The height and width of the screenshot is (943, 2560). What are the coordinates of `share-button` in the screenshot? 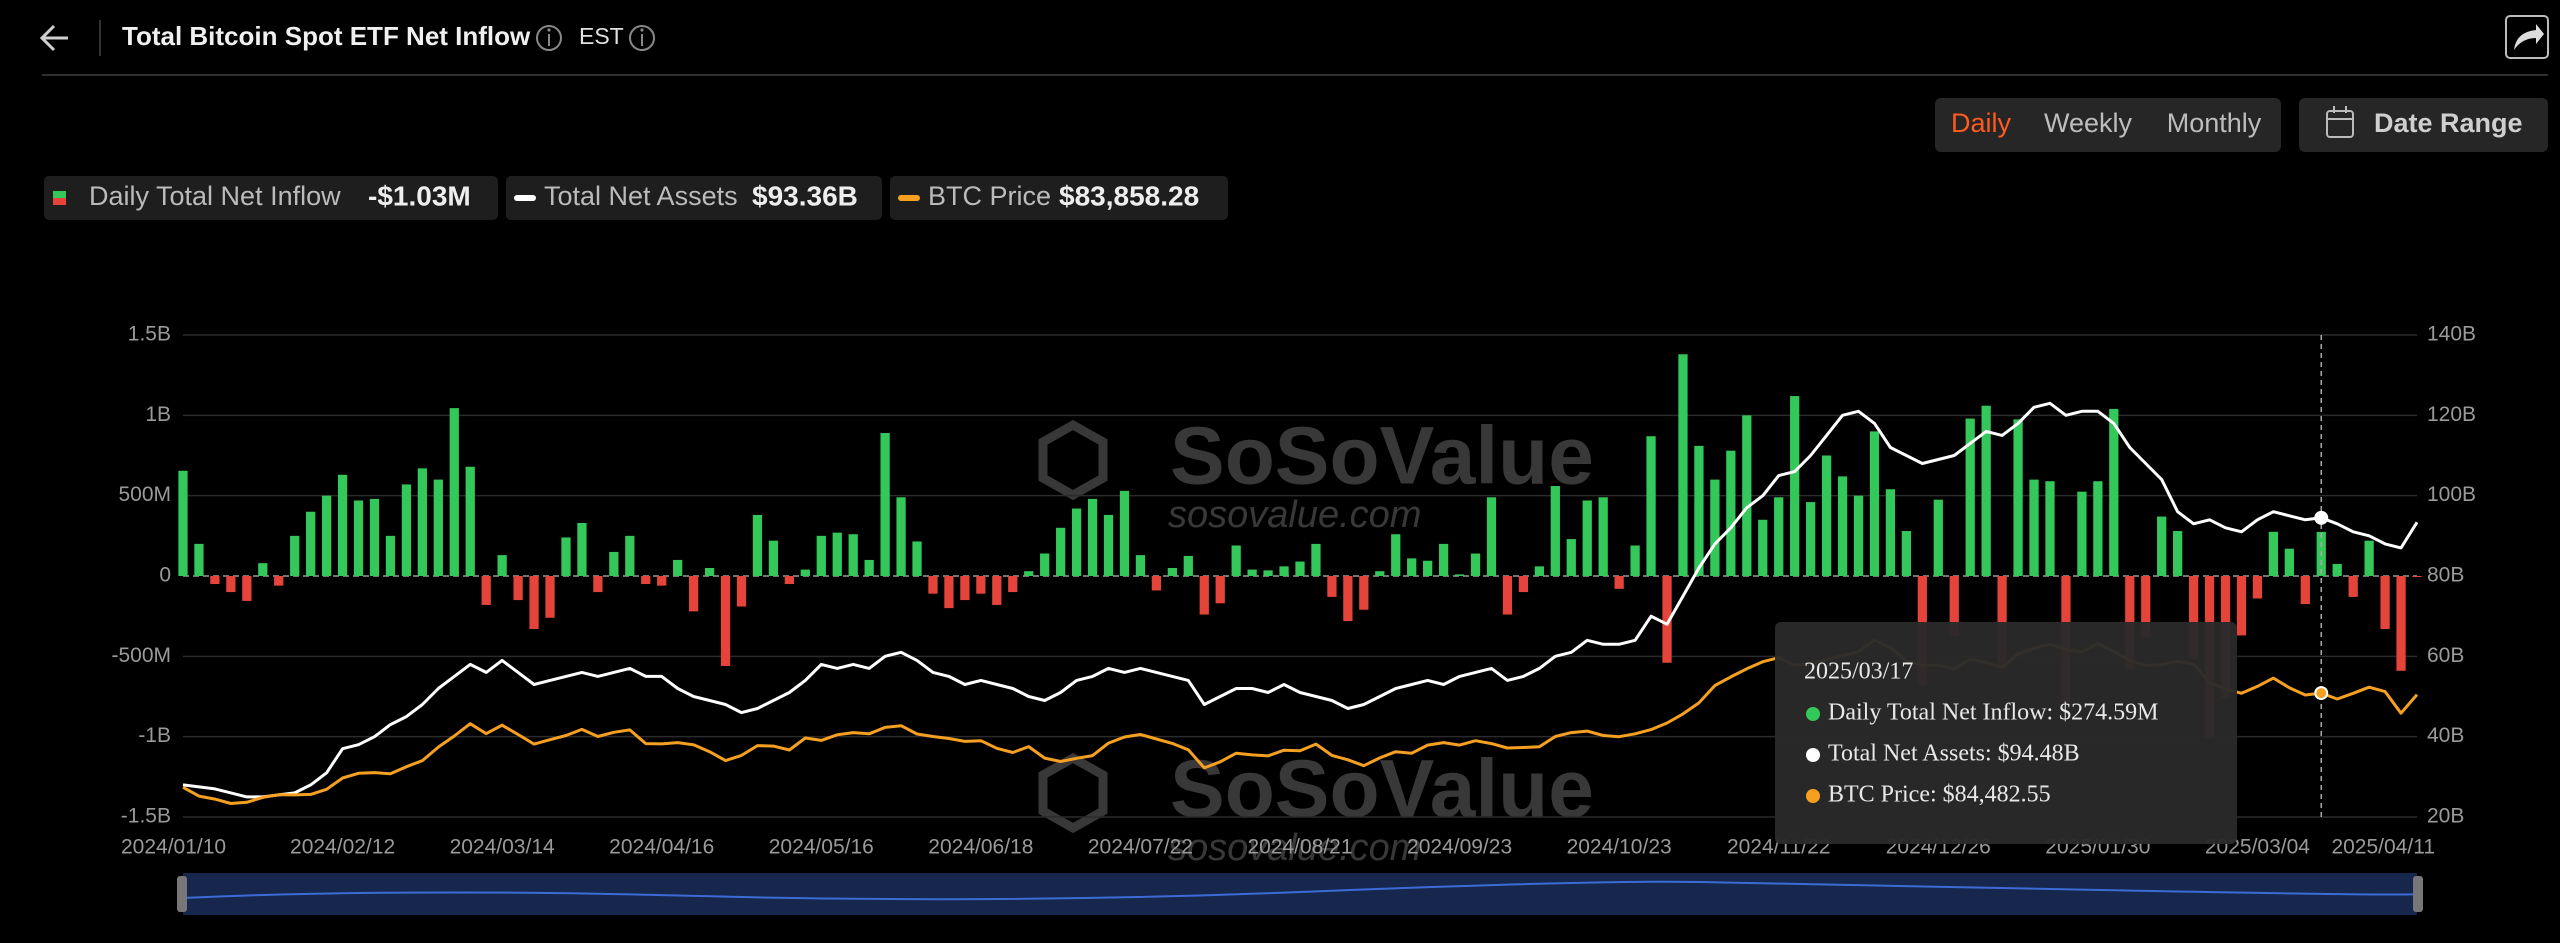 It's located at (2527, 37).